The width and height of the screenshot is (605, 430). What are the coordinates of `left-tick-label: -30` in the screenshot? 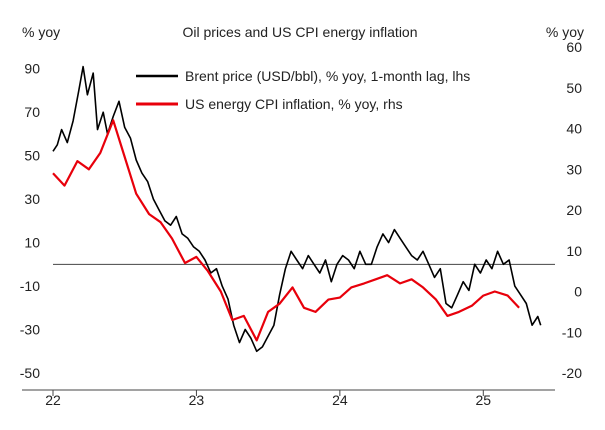 It's located at (30, 330).